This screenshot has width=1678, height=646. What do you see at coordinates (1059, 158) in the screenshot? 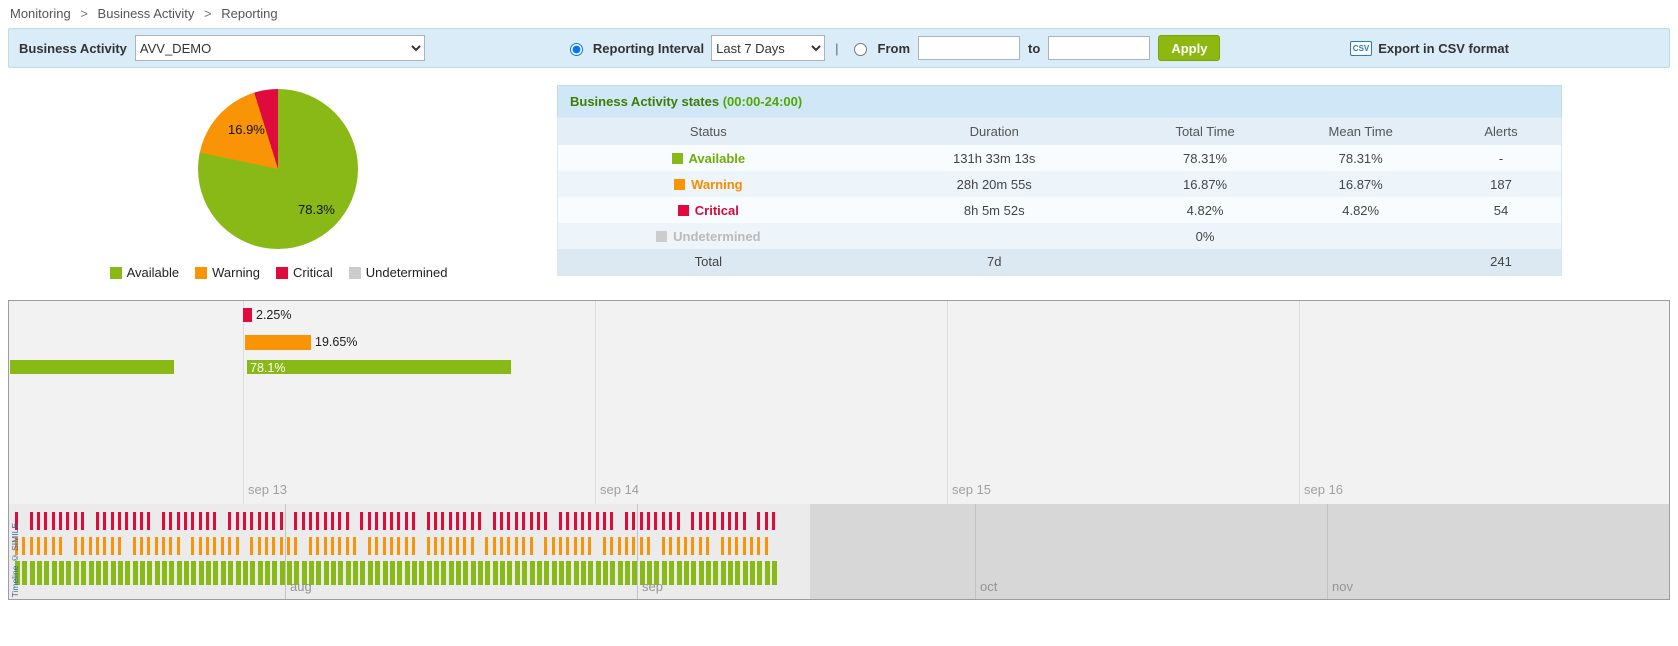
I see `table-row-available: Available 131h 33m 13s 78.31% 78.31% -` at bounding box center [1059, 158].